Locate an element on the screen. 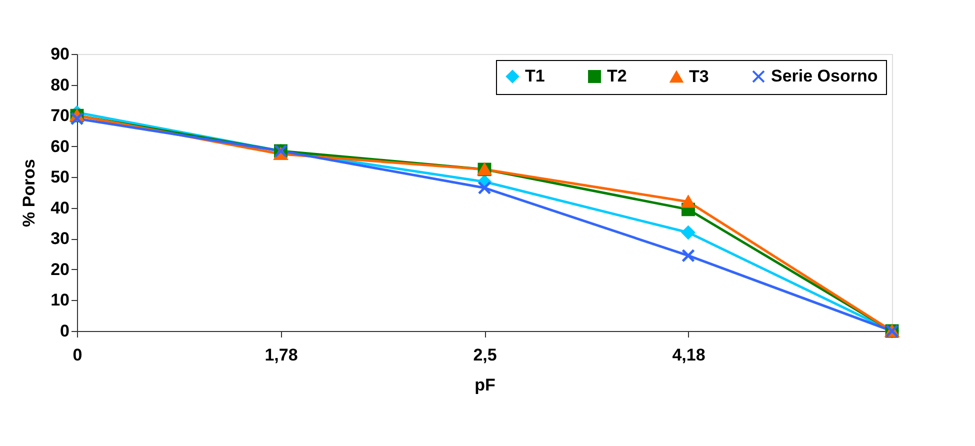 The image size is (975, 446). y-tick-label: 10 is located at coordinates (60, 300).